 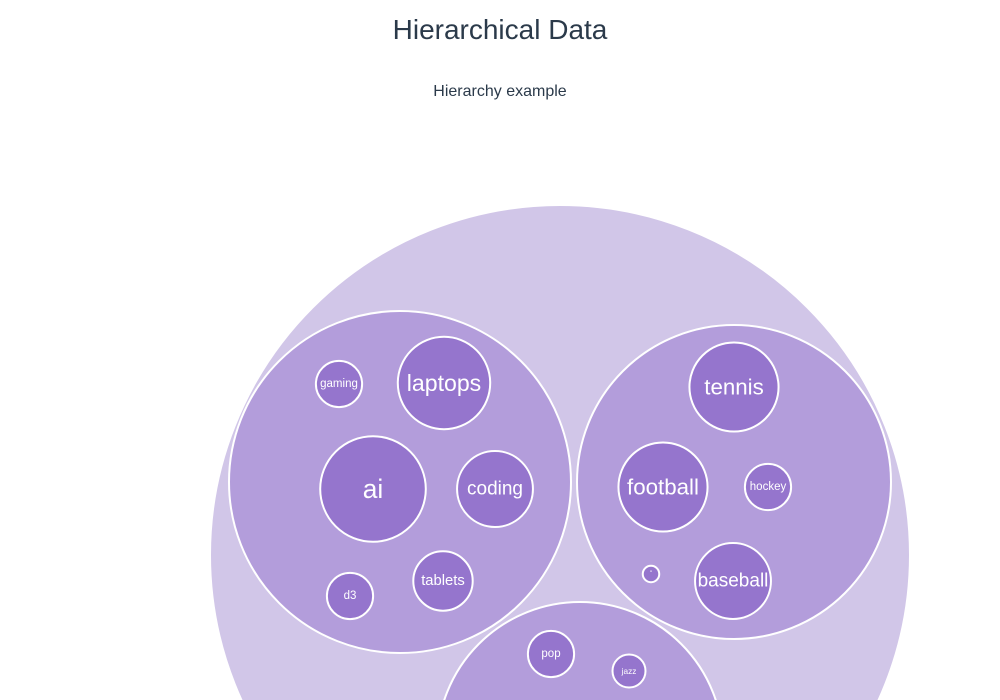 What do you see at coordinates (443, 581) in the screenshot?
I see `leaf-label-1-6: tablets` at bounding box center [443, 581].